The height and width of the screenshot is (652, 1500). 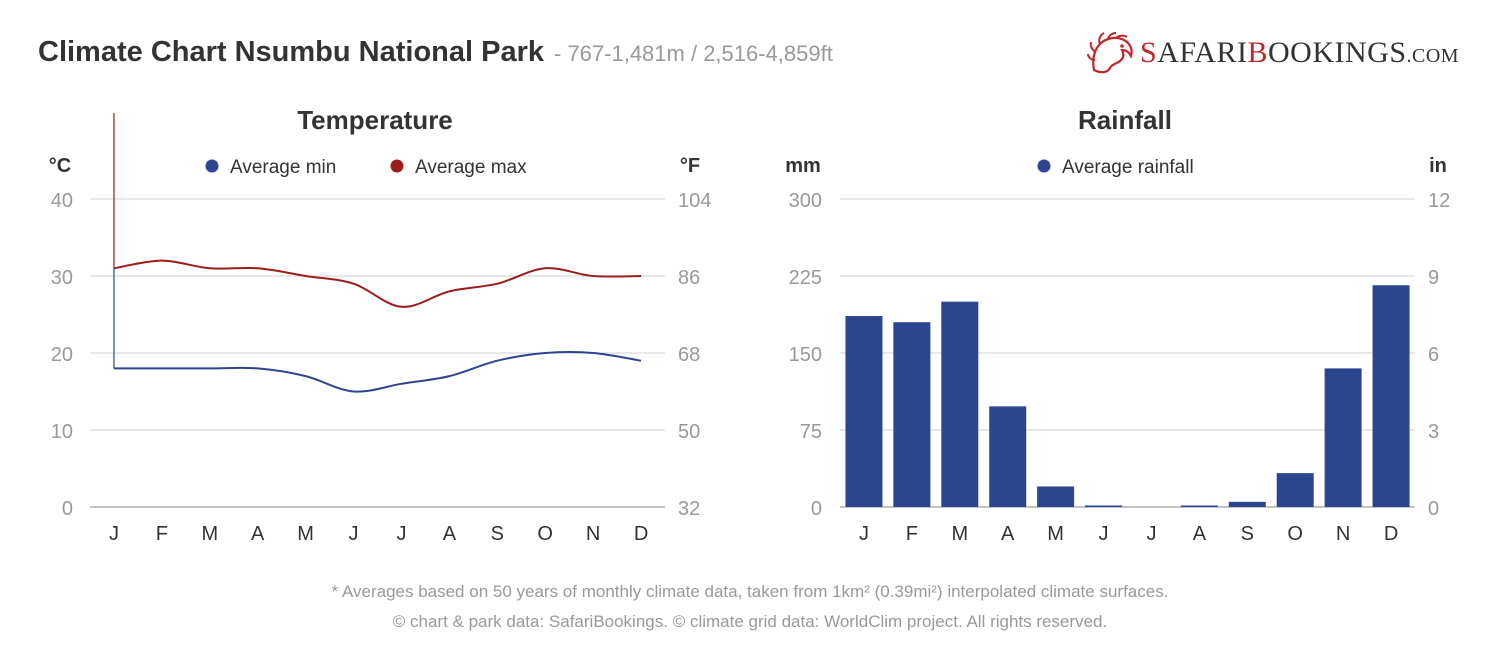 What do you see at coordinates (1433, 432) in the screenshot?
I see `y-tick-label-right: 3` at bounding box center [1433, 432].